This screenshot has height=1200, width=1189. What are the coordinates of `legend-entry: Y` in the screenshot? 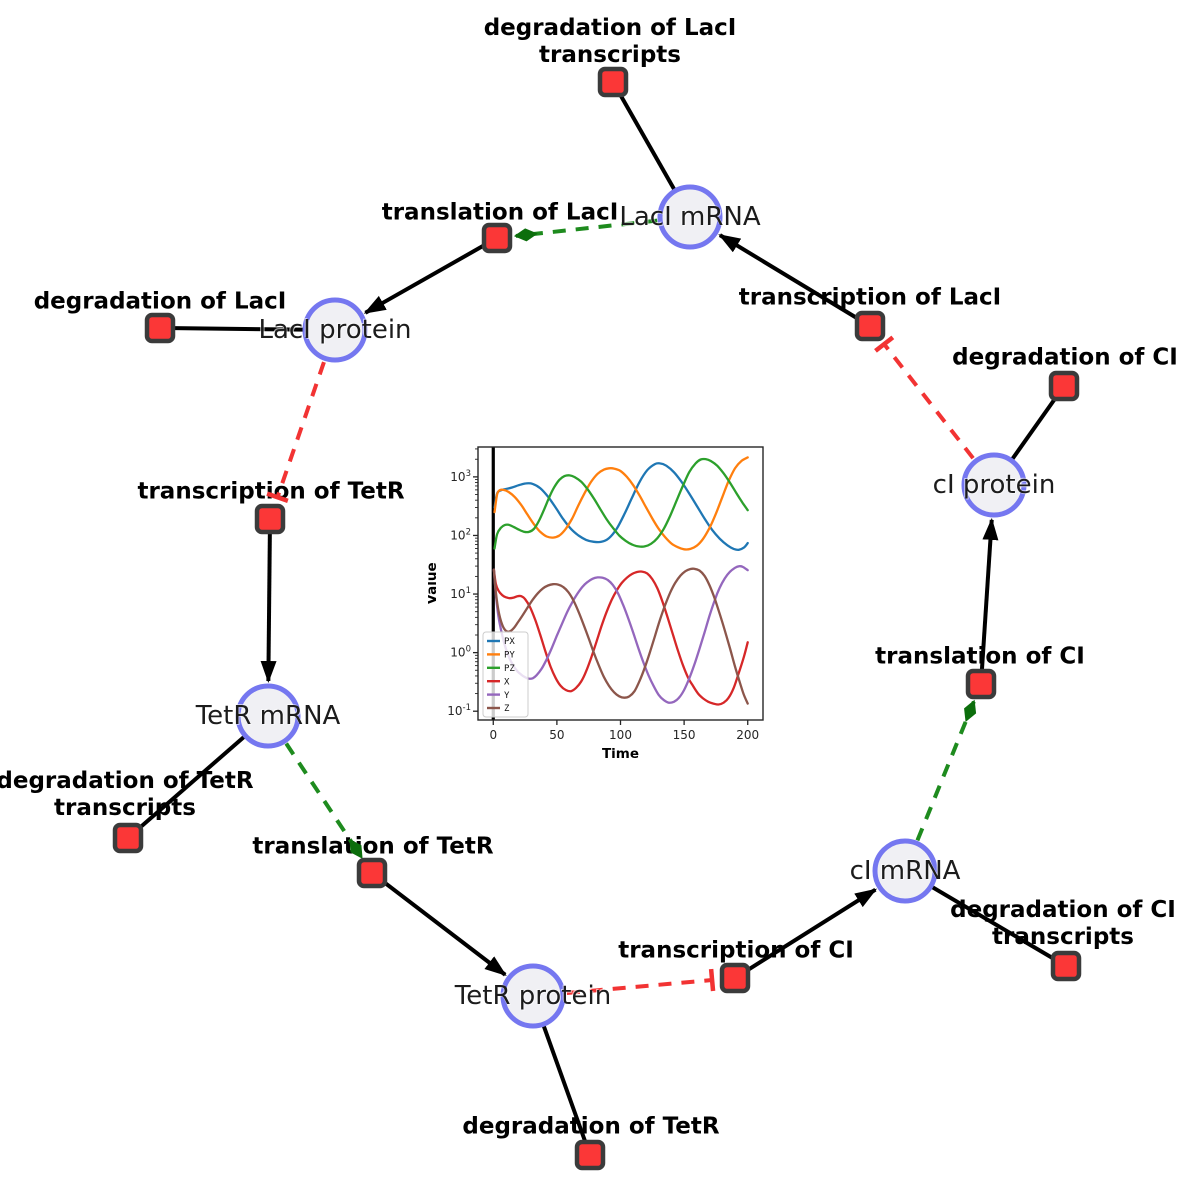 It's located at (507, 696).